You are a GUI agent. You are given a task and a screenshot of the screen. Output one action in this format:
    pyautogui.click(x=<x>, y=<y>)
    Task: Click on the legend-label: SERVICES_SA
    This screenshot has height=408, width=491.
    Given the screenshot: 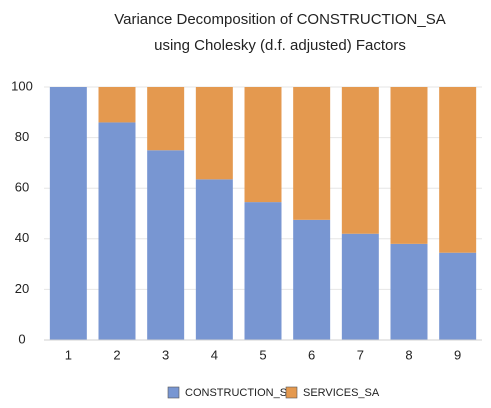 What is the action you would take?
    pyautogui.click(x=341, y=393)
    